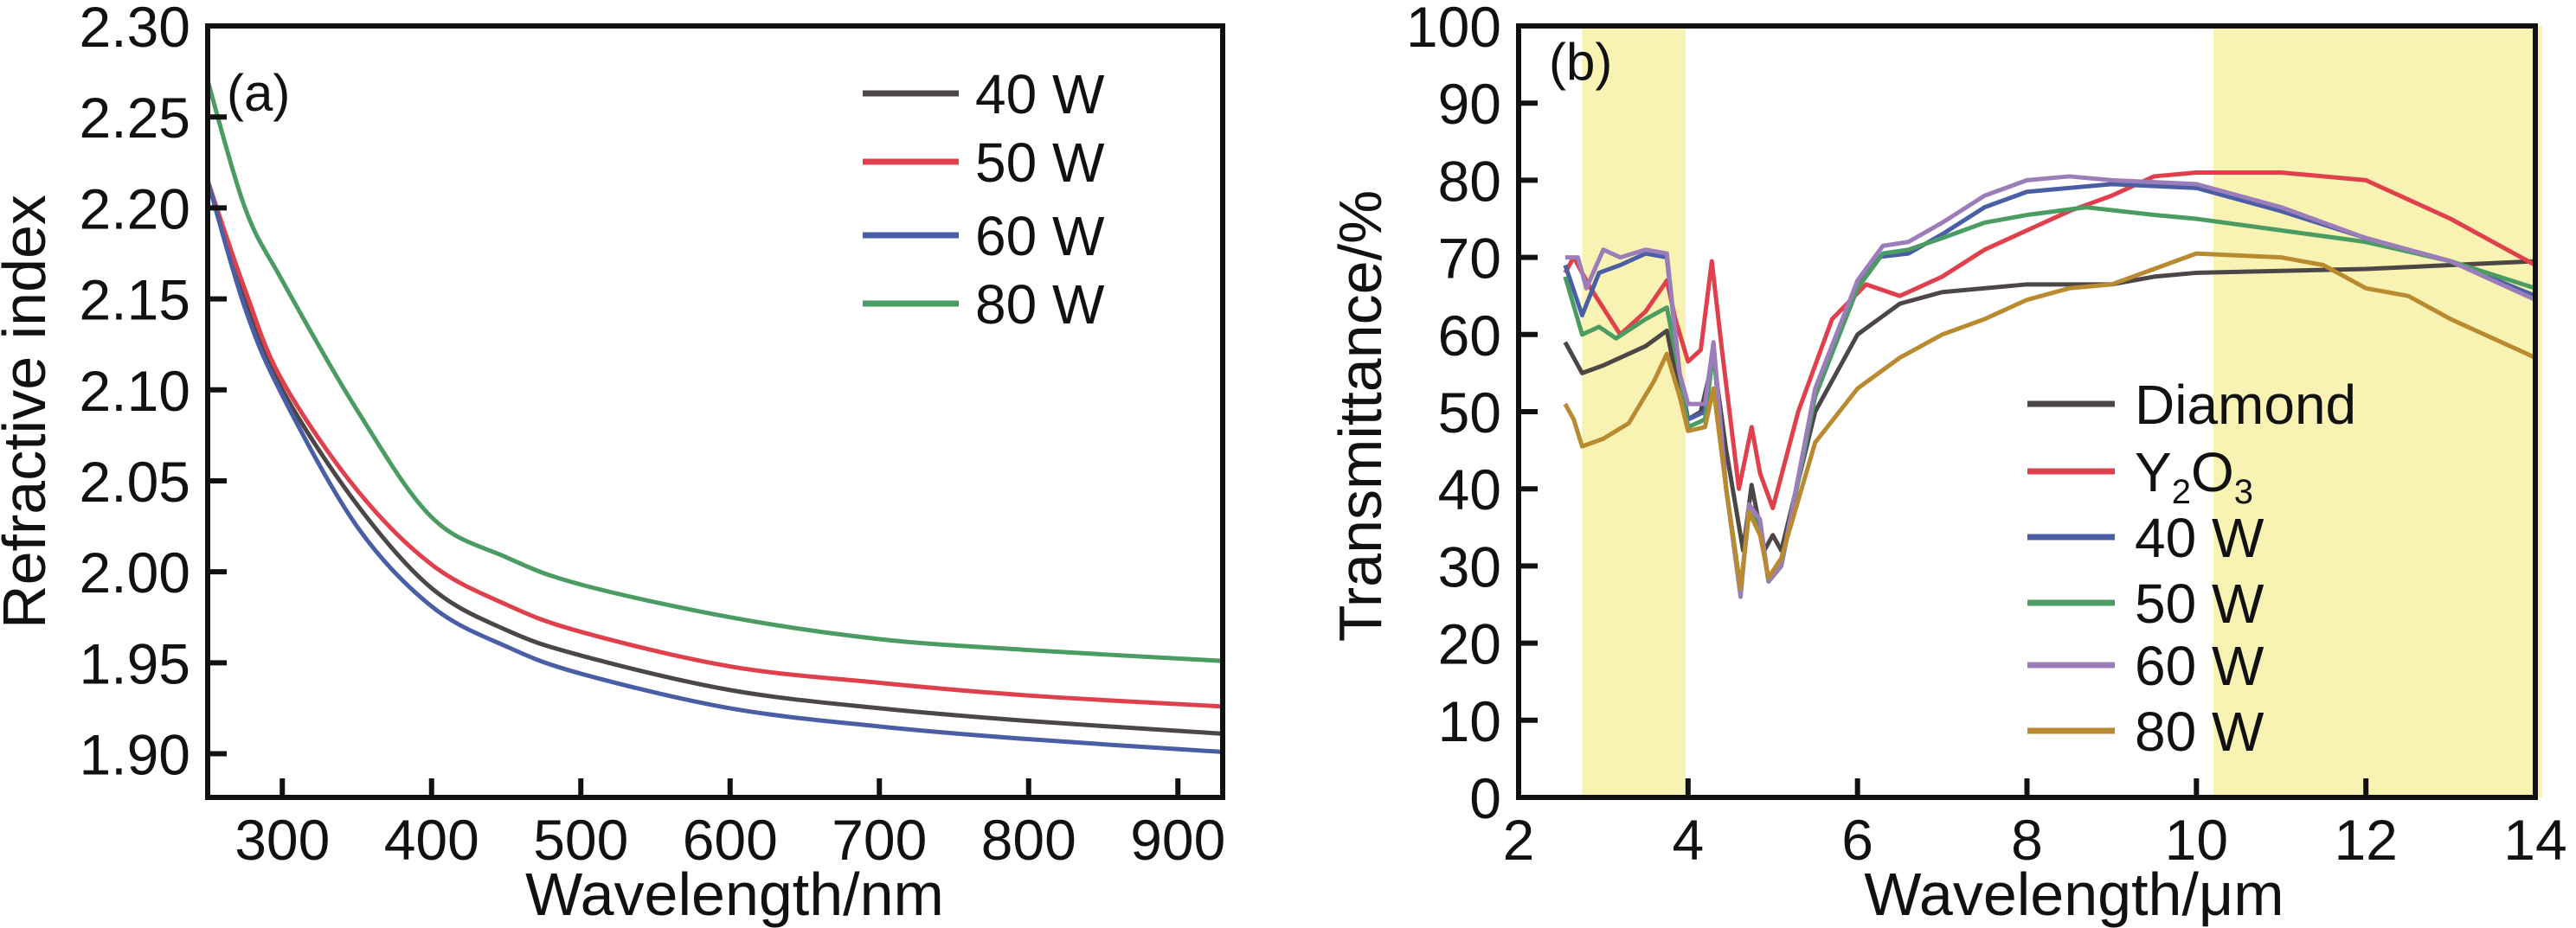 The height and width of the screenshot is (928, 2576). Describe the element at coordinates (29, 412) in the screenshot. I see `y-axis-title: Refractive index` at that location.